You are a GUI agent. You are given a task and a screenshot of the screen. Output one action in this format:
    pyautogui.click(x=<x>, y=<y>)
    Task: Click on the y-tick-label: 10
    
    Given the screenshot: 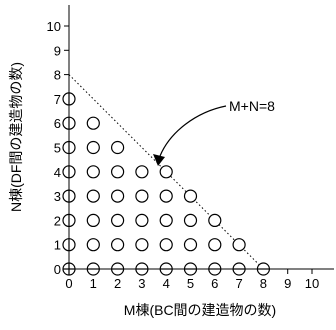 What is the action you would take?
    pyautogui.click(x=54, y=26)
    